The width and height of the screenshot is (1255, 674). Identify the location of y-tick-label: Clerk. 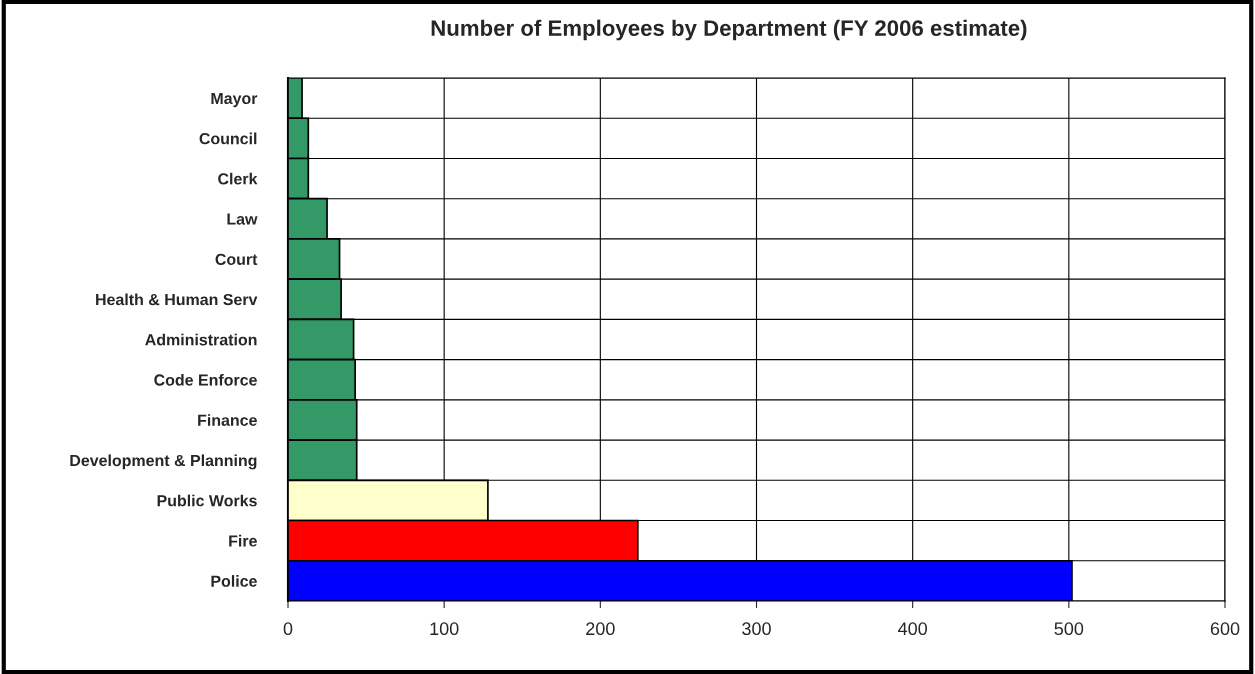
(238, 178).